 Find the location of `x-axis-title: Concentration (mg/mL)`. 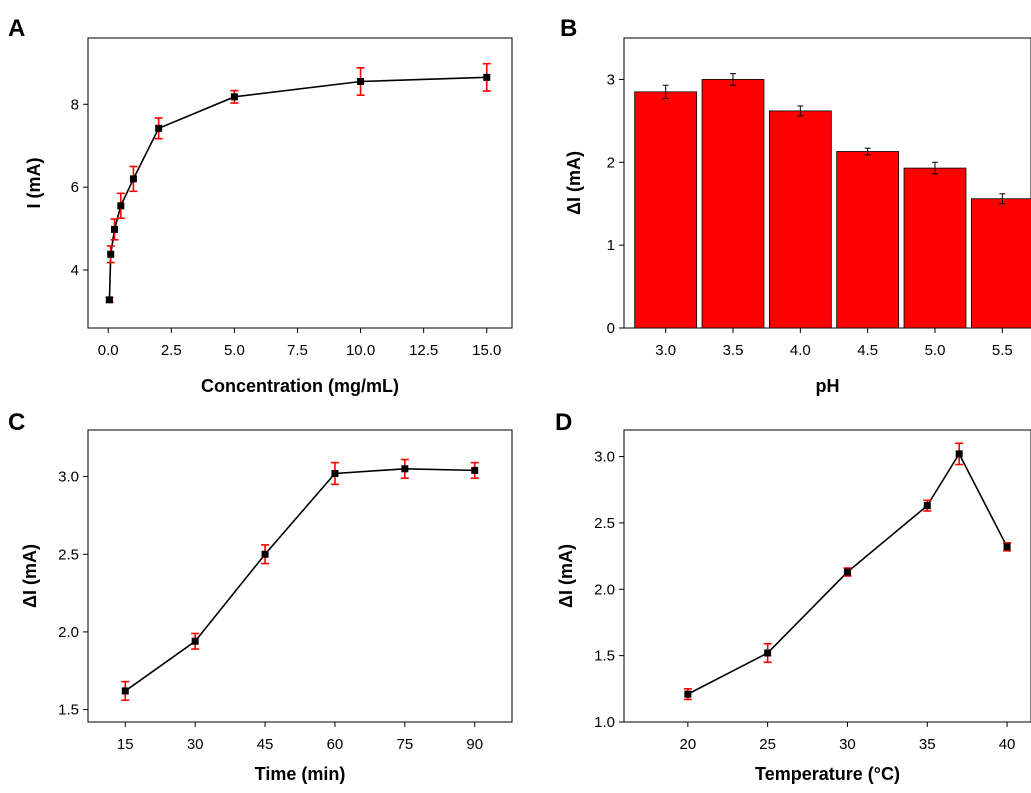

x-axis-title: Concentration (mg/mL) is located at coordinates (300, 386).